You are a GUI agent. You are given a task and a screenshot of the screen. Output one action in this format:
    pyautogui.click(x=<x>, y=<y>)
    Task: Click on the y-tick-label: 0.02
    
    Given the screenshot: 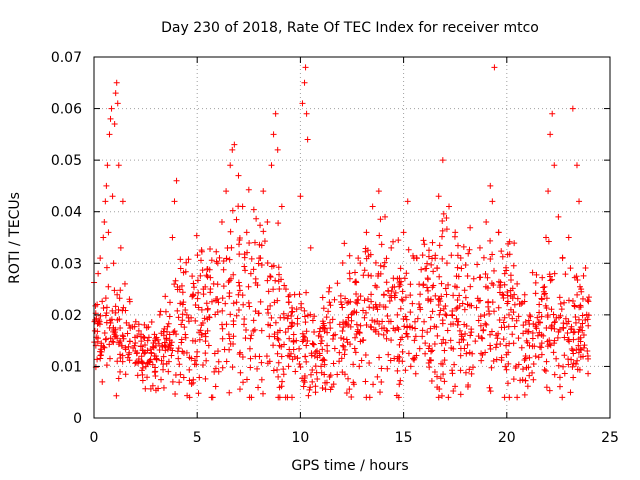 What is the action you would take?
    pyautogui.click(x=66, y=316)
    